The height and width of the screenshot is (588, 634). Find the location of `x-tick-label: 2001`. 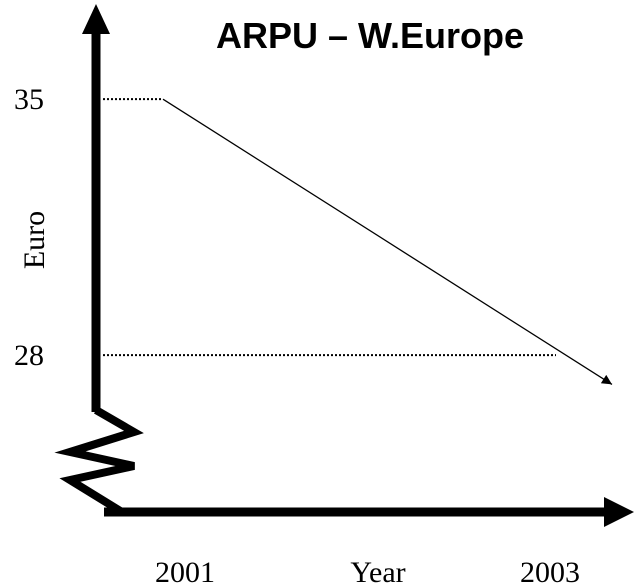

x-tick-label: 2001 is located at coordinates (185, 572).